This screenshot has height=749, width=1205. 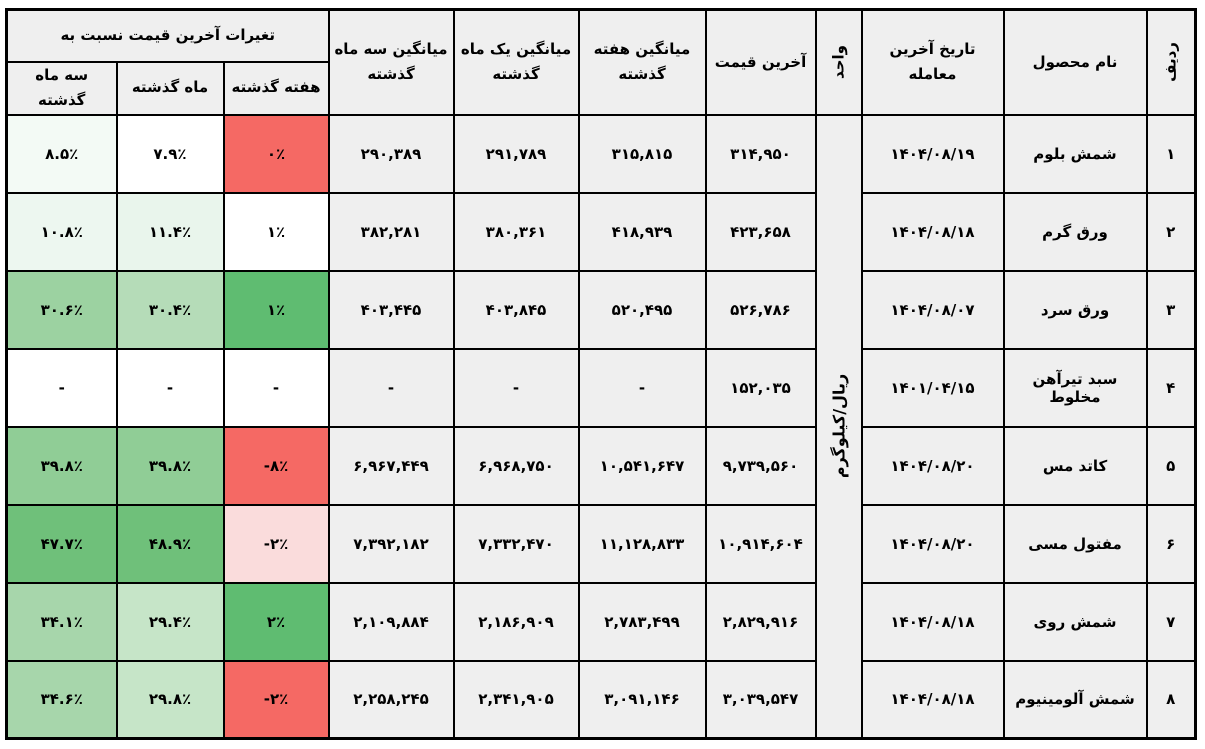 What do you see at coordinates (276, 153) in the screenshot?
I see `cell-change-week: ۰٪` at bounding box center [276, 153].